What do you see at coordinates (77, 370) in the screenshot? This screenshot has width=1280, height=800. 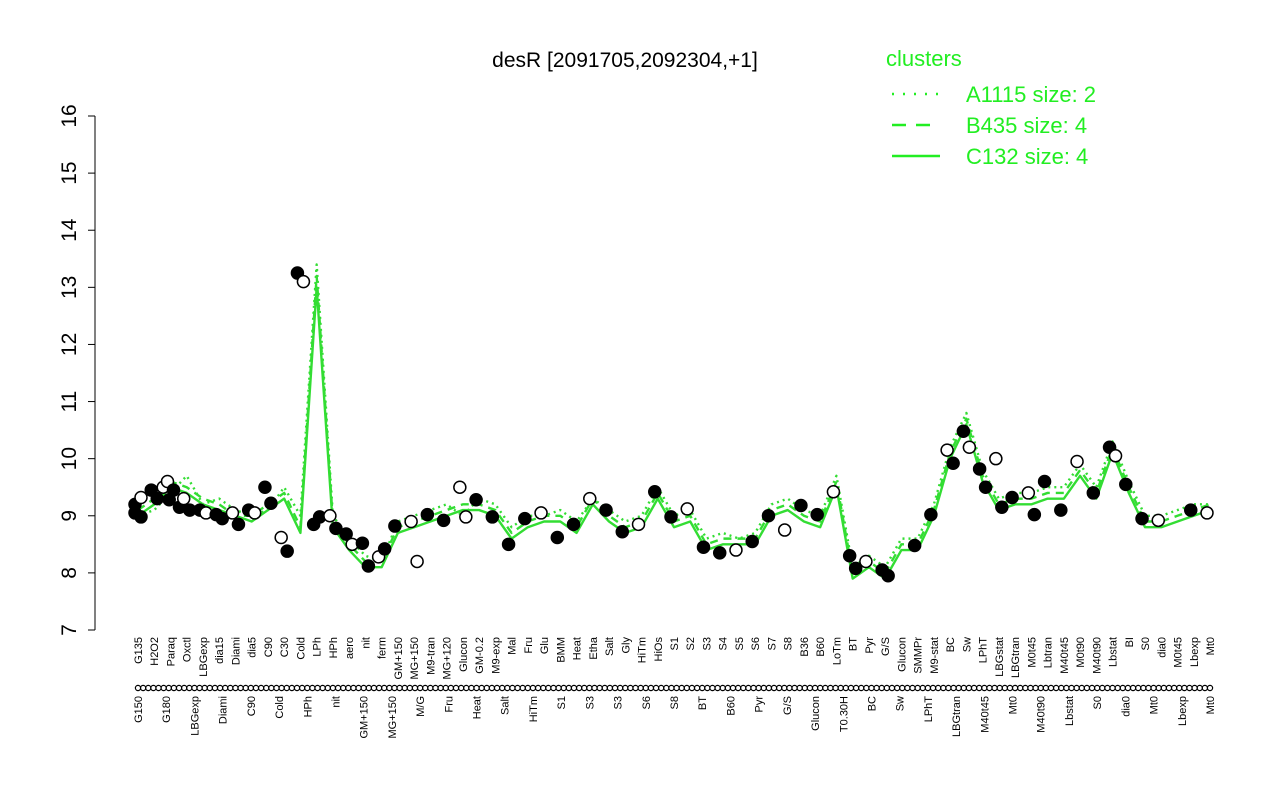 I see `plot-axes: 7 8 9 10 11 12 13 14 15 16` at bounding box center [77, 370].